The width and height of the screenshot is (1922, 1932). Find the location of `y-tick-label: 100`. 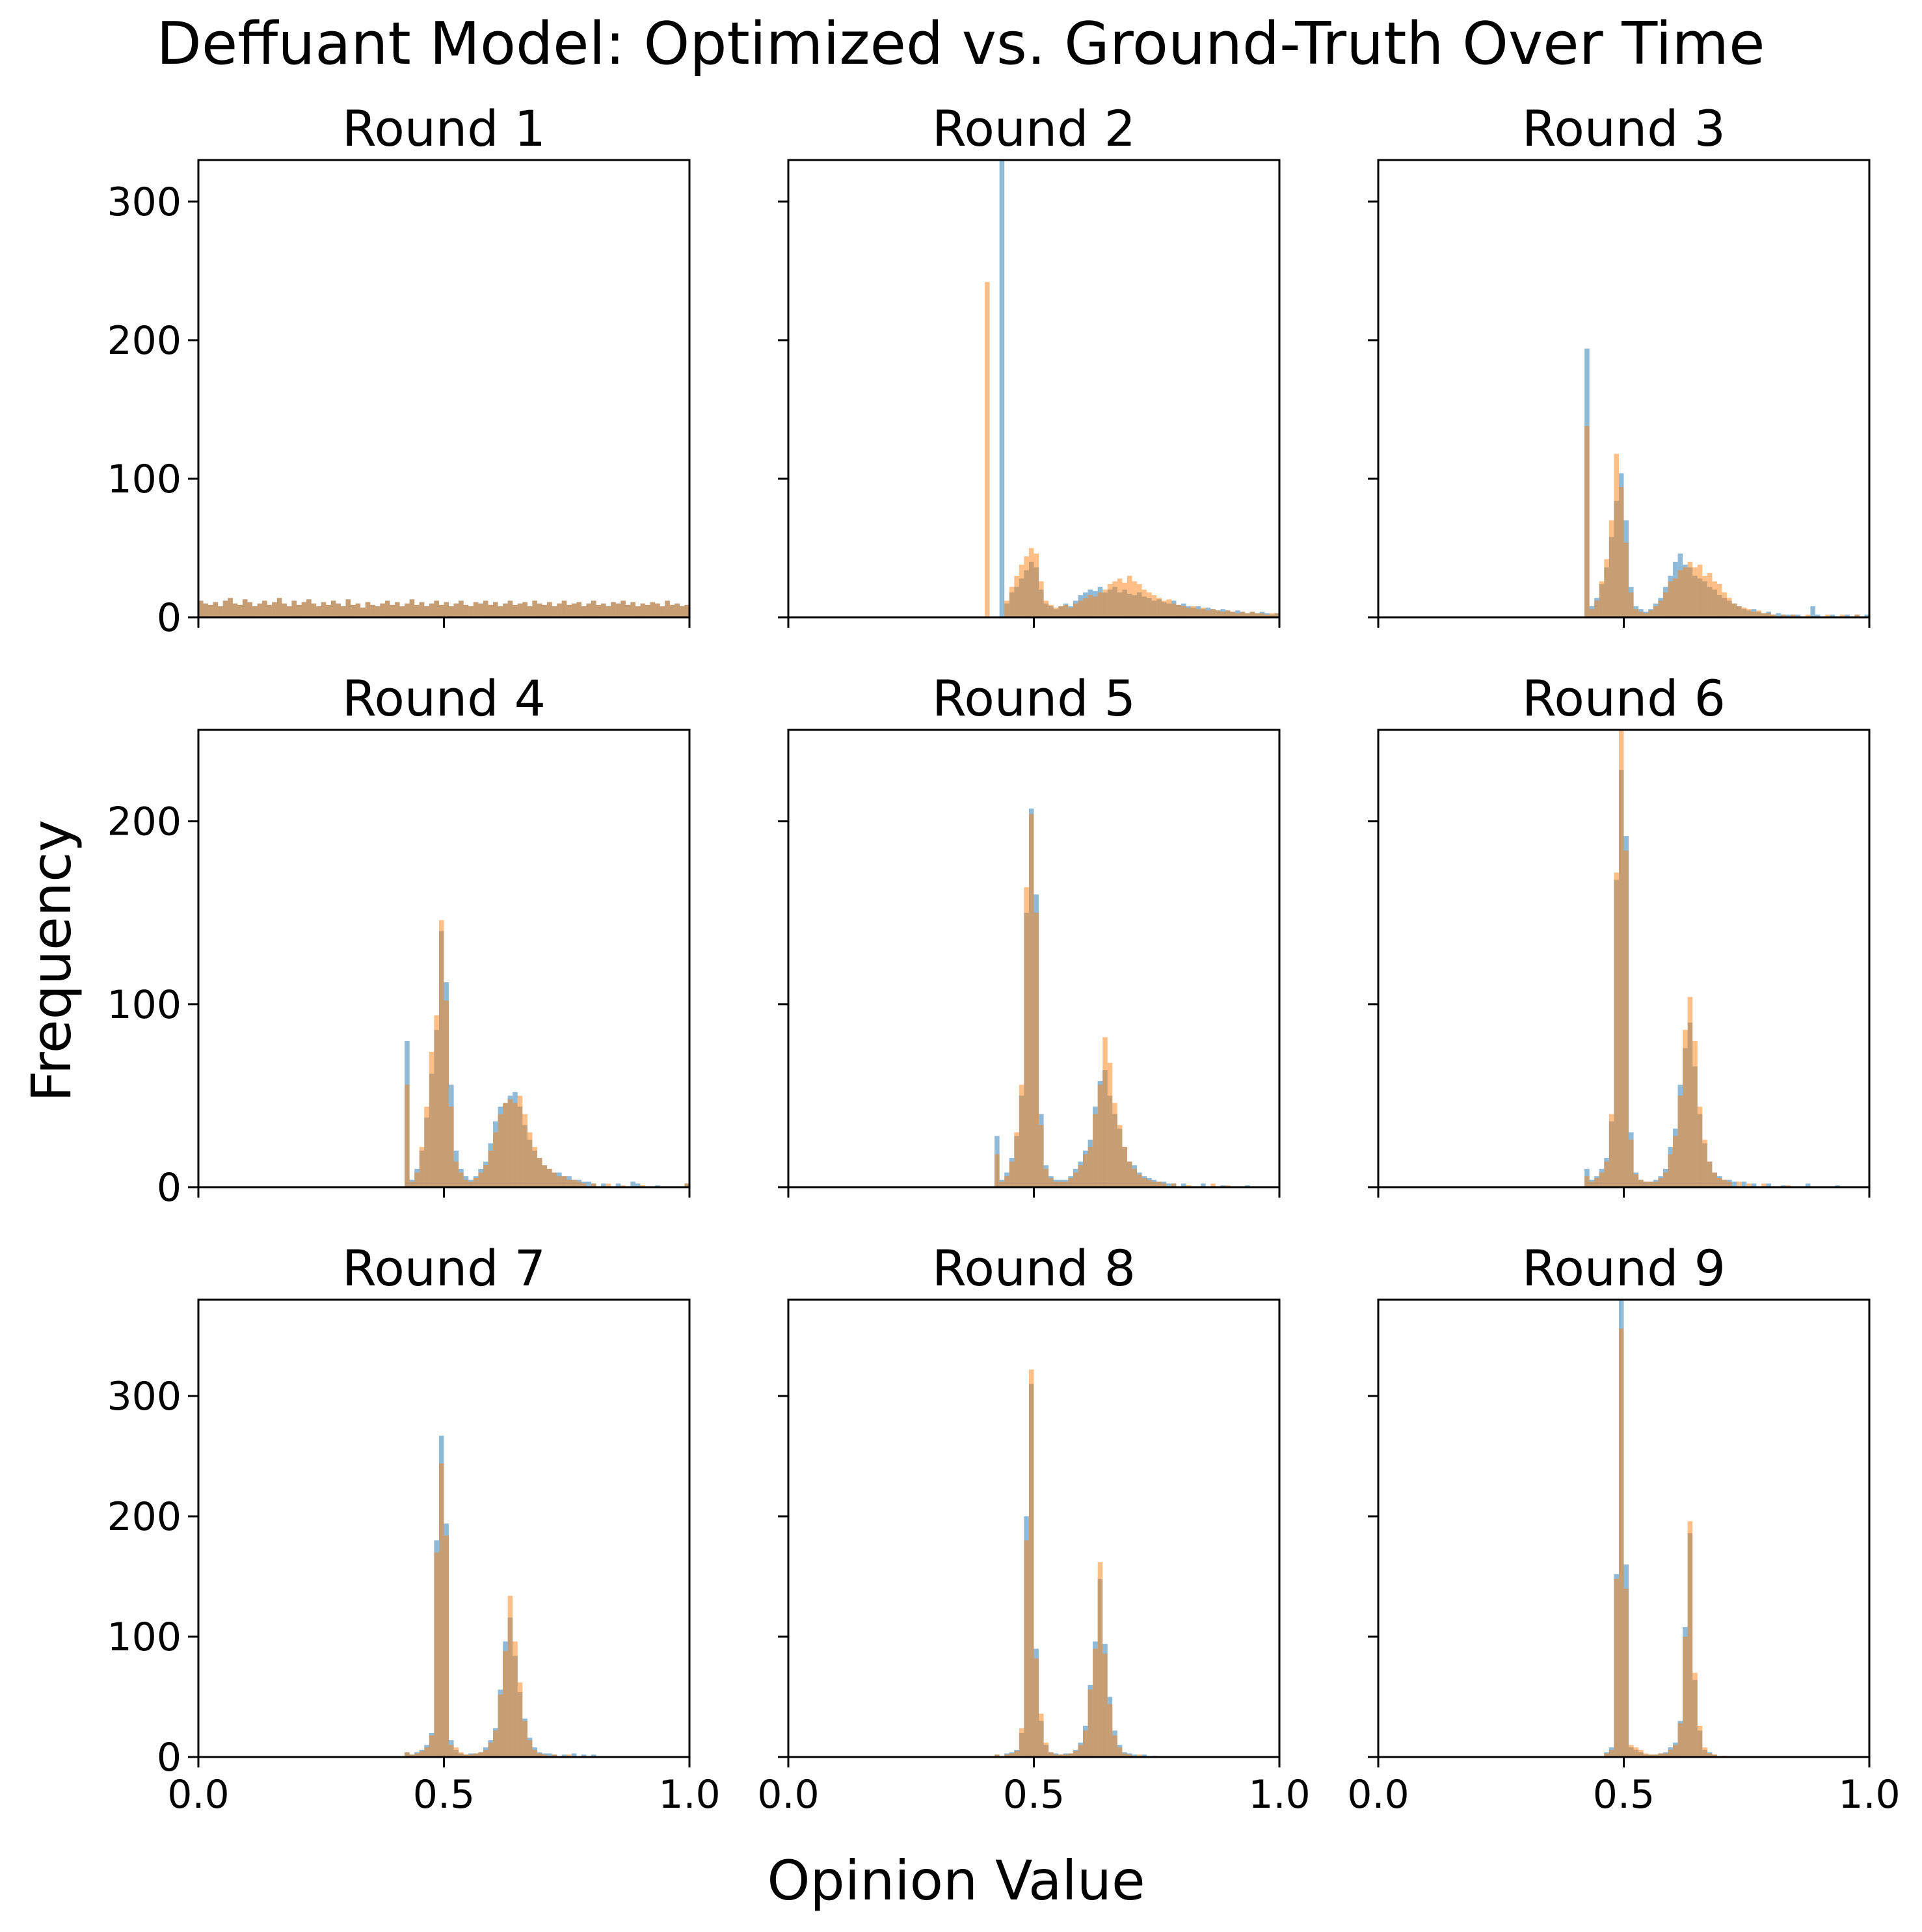

y-tick-label: 100 is located at coordinates (144, 1005).